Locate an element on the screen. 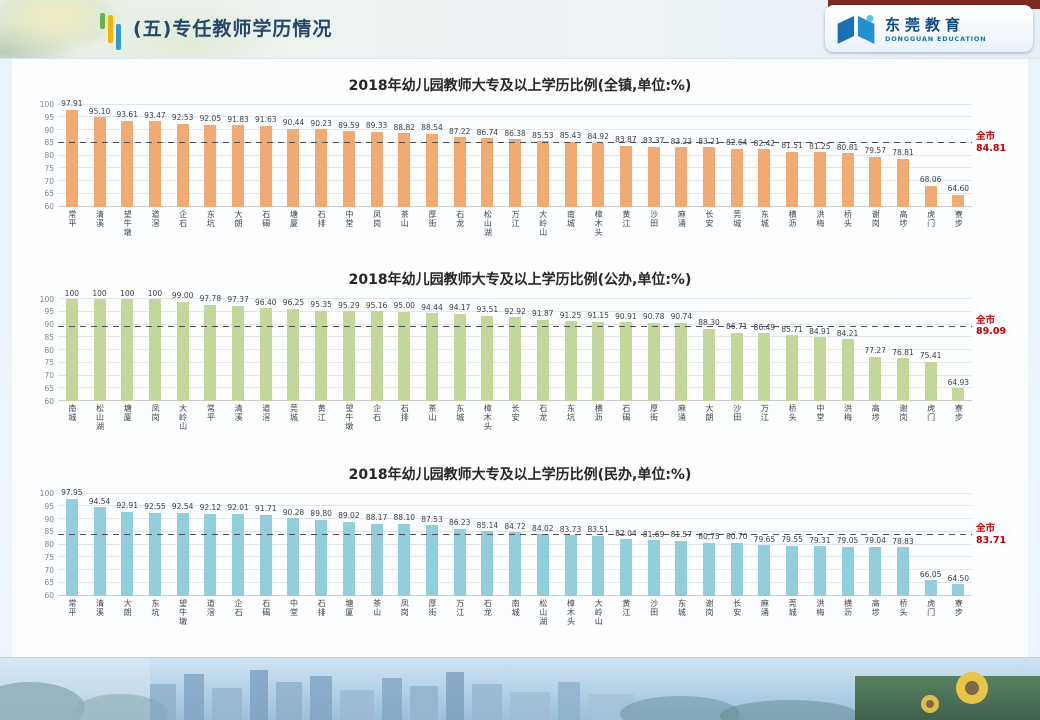 The width and height of the screenshot is (1040, 720). bar-slot: 78.81 is located at coordinates (903, 156).